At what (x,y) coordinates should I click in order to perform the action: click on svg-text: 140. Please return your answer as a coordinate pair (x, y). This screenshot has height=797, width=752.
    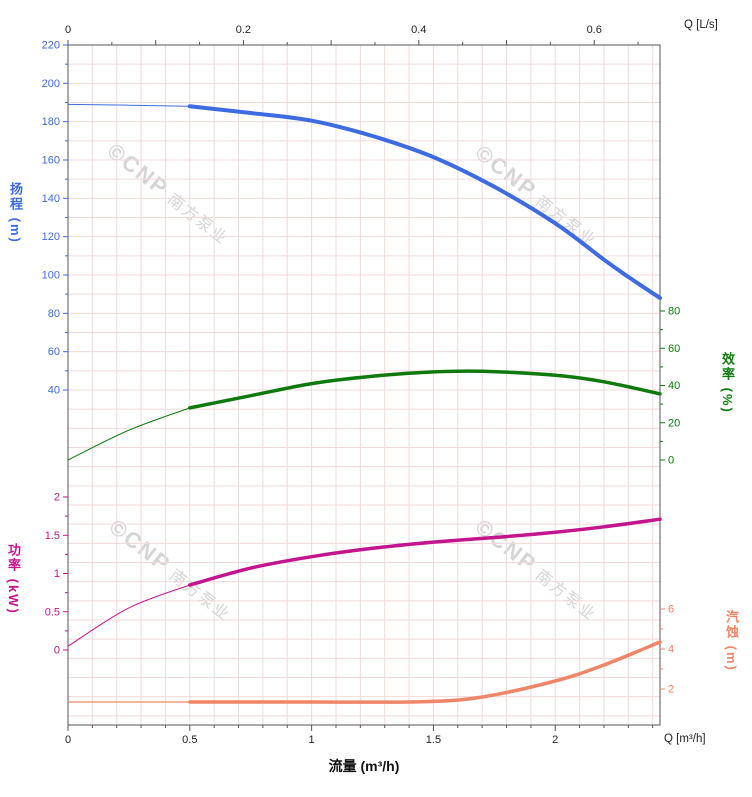
    Looking at the image, I should click on (51, 199).